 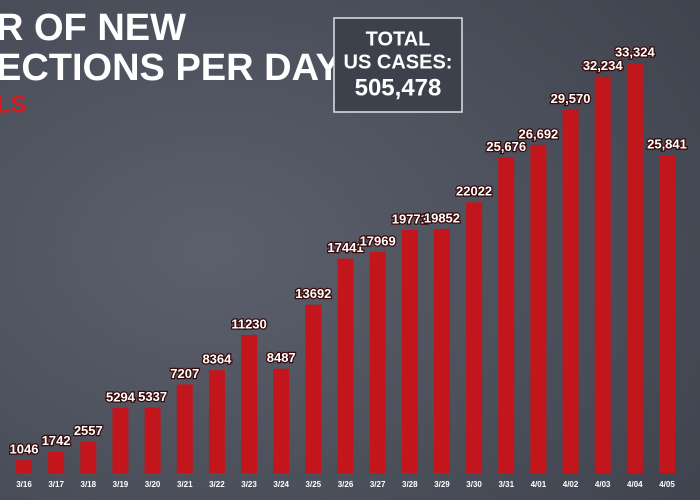 What do you see at coordinates (398, 62) in the screenshot?
I see `total-label: US CASES:` at bounding box center [398, 62].